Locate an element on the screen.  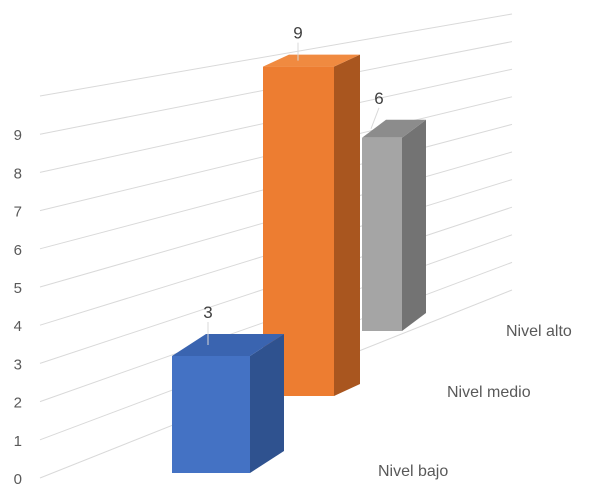
category-labels: Nivel bajo Nivel medio Nivel alto is located at coordinates (475, 401).